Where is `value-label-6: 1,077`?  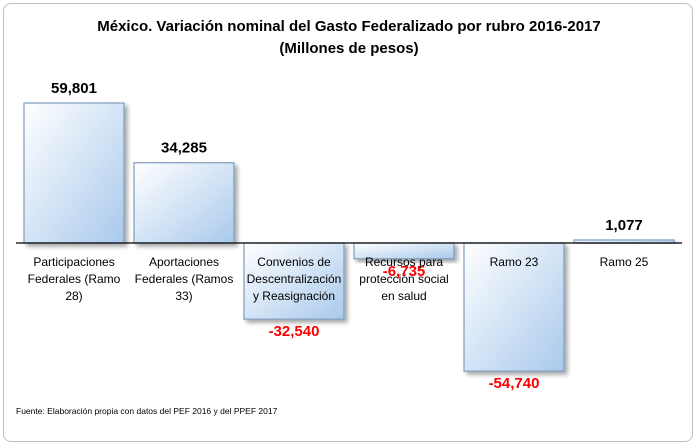 value-label-6: 1,077 is located at coordinates (624, 225).